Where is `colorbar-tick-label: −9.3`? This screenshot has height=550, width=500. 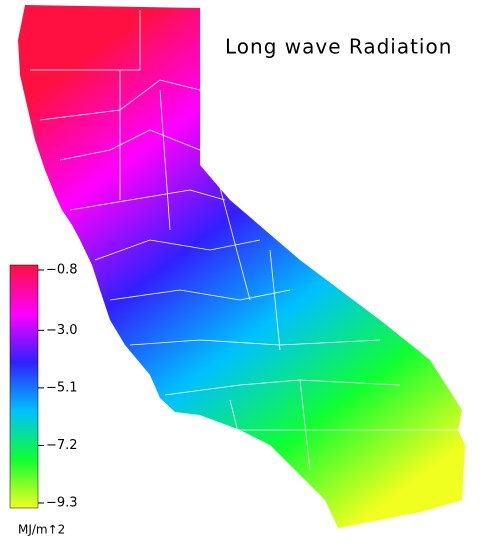 colorbar-tick-label: −9.3 is located at coordinates (62, 503).